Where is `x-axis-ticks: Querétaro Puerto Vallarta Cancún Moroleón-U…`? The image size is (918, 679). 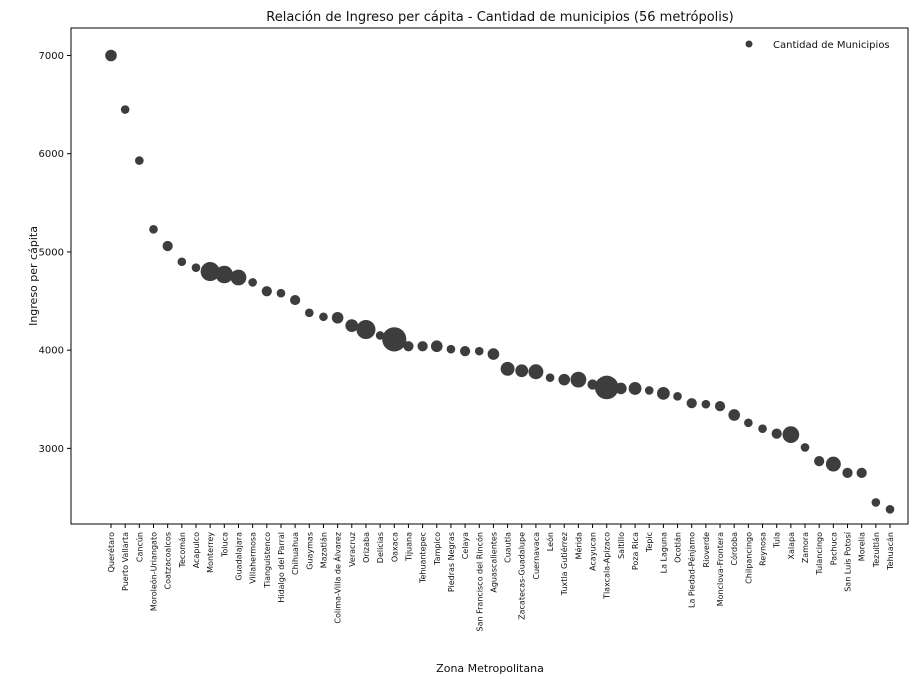
x-axis-ticks: Querétaro Puerto Vallarta Cancún Moroleón-U… is located at coordinates (500, 577).